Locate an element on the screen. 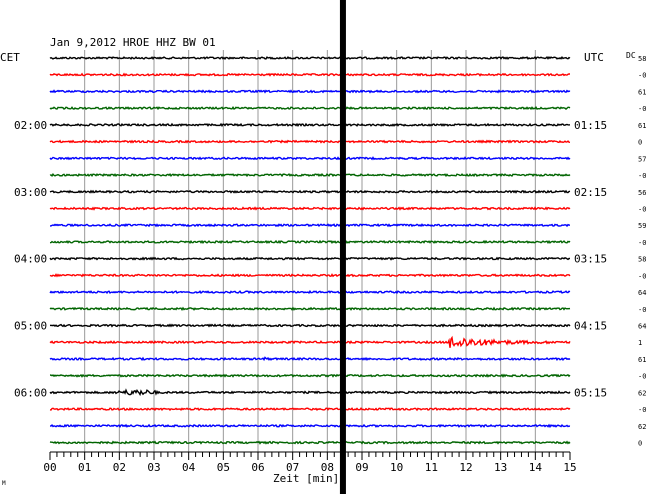 The image size is (650, 494). x-tick-label: 01 is located at coordinates (84, 467).